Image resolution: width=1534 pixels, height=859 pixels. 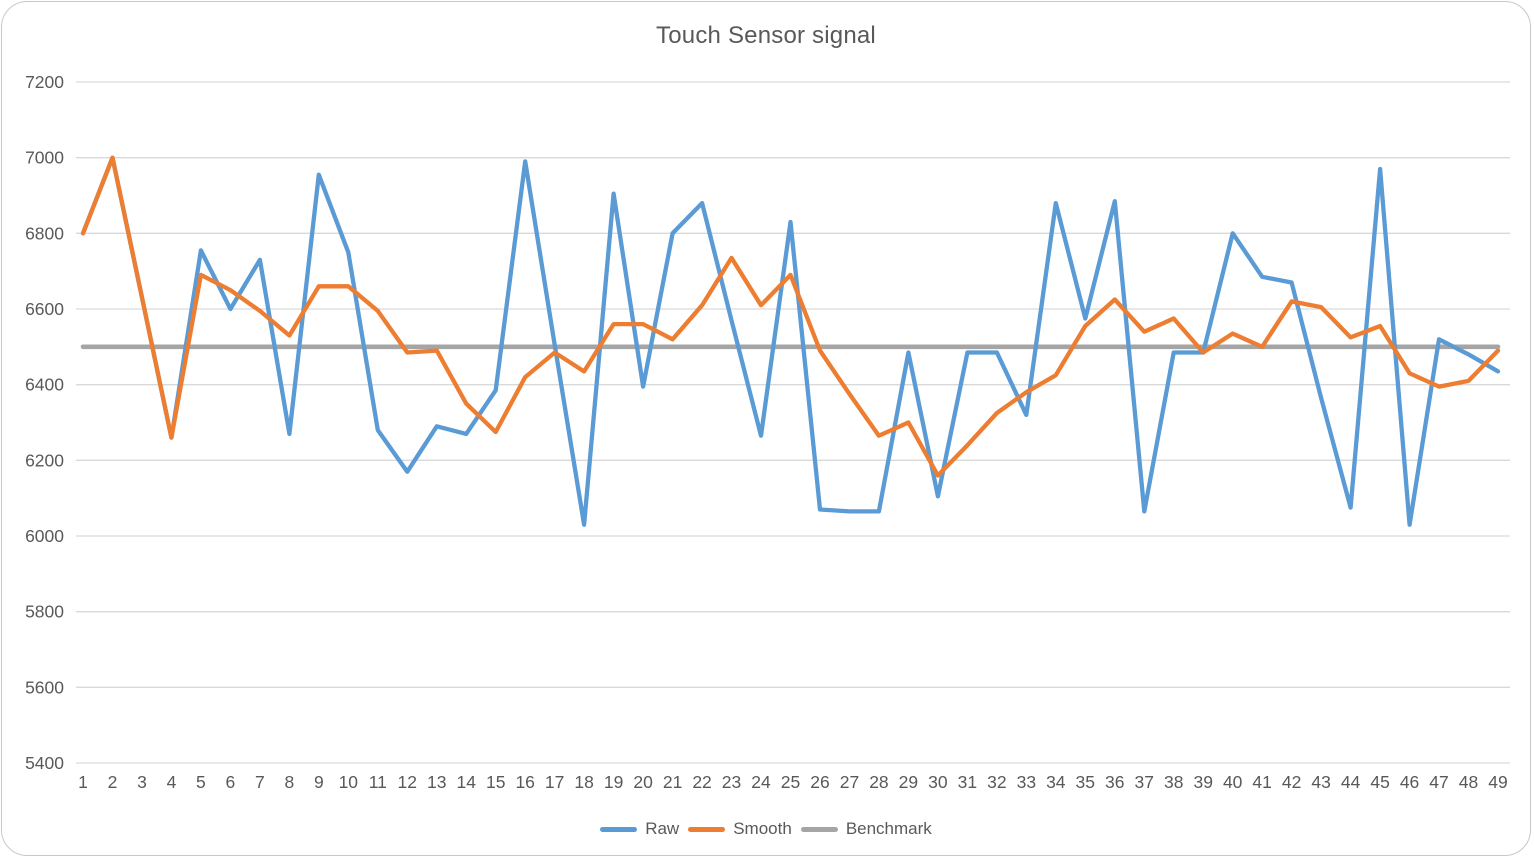 I want to click on legend-item-benchmark: Benchmark, so click(x=866, y=829).